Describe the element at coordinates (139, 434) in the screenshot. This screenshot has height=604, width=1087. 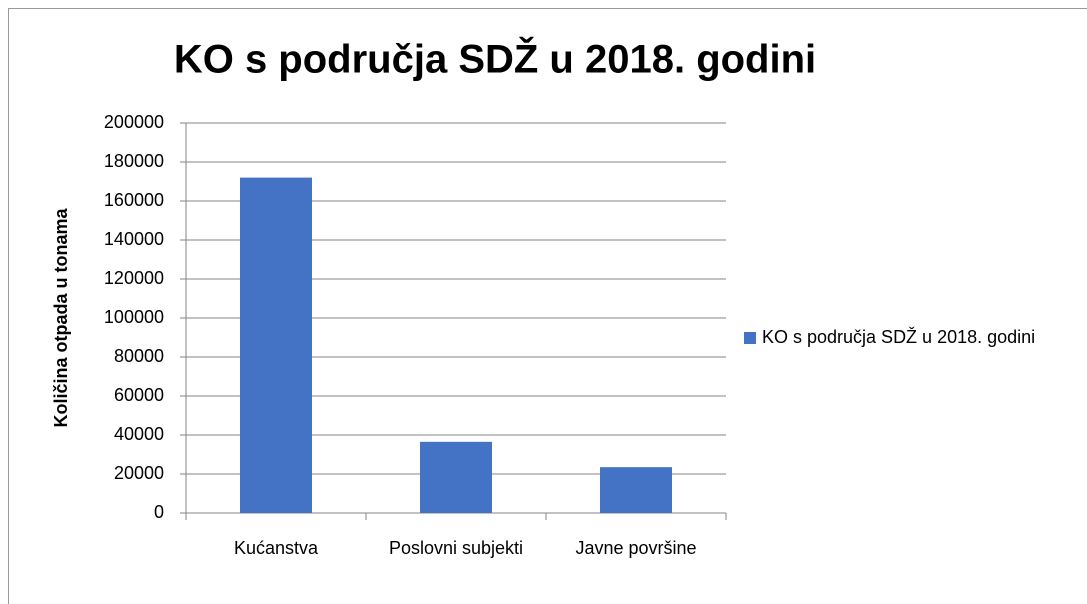
I see `y-tick-label: 40000` at that location.